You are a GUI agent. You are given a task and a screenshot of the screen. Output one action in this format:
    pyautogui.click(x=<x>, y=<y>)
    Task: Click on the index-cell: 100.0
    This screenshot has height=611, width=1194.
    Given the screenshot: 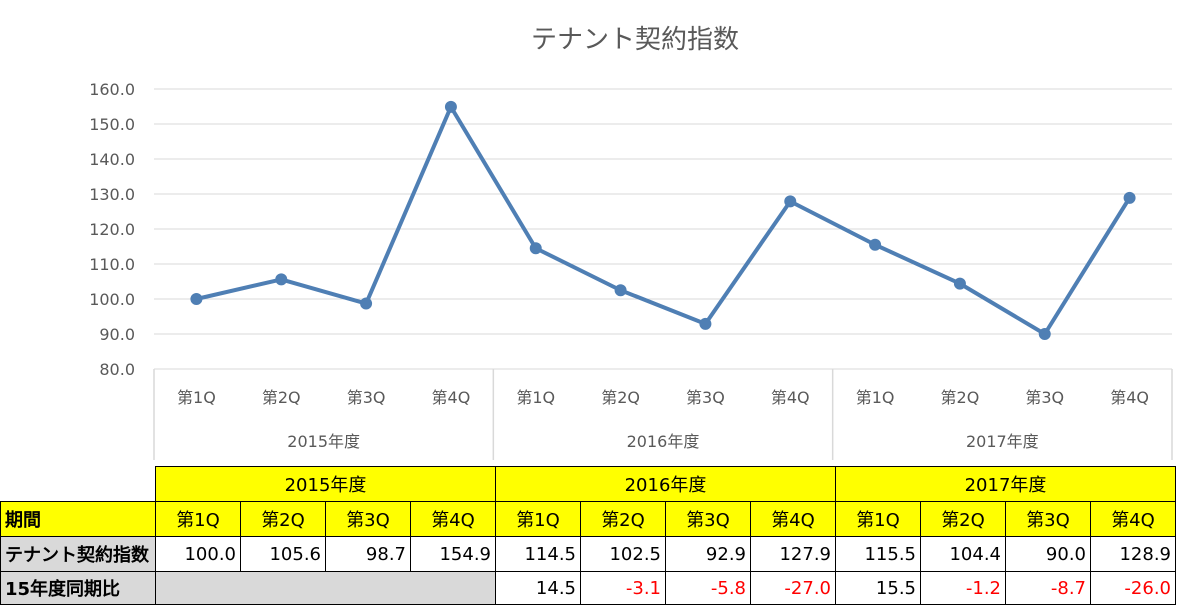 What is the action you would take?
    pyautogui.click(x=198, y=554)
    